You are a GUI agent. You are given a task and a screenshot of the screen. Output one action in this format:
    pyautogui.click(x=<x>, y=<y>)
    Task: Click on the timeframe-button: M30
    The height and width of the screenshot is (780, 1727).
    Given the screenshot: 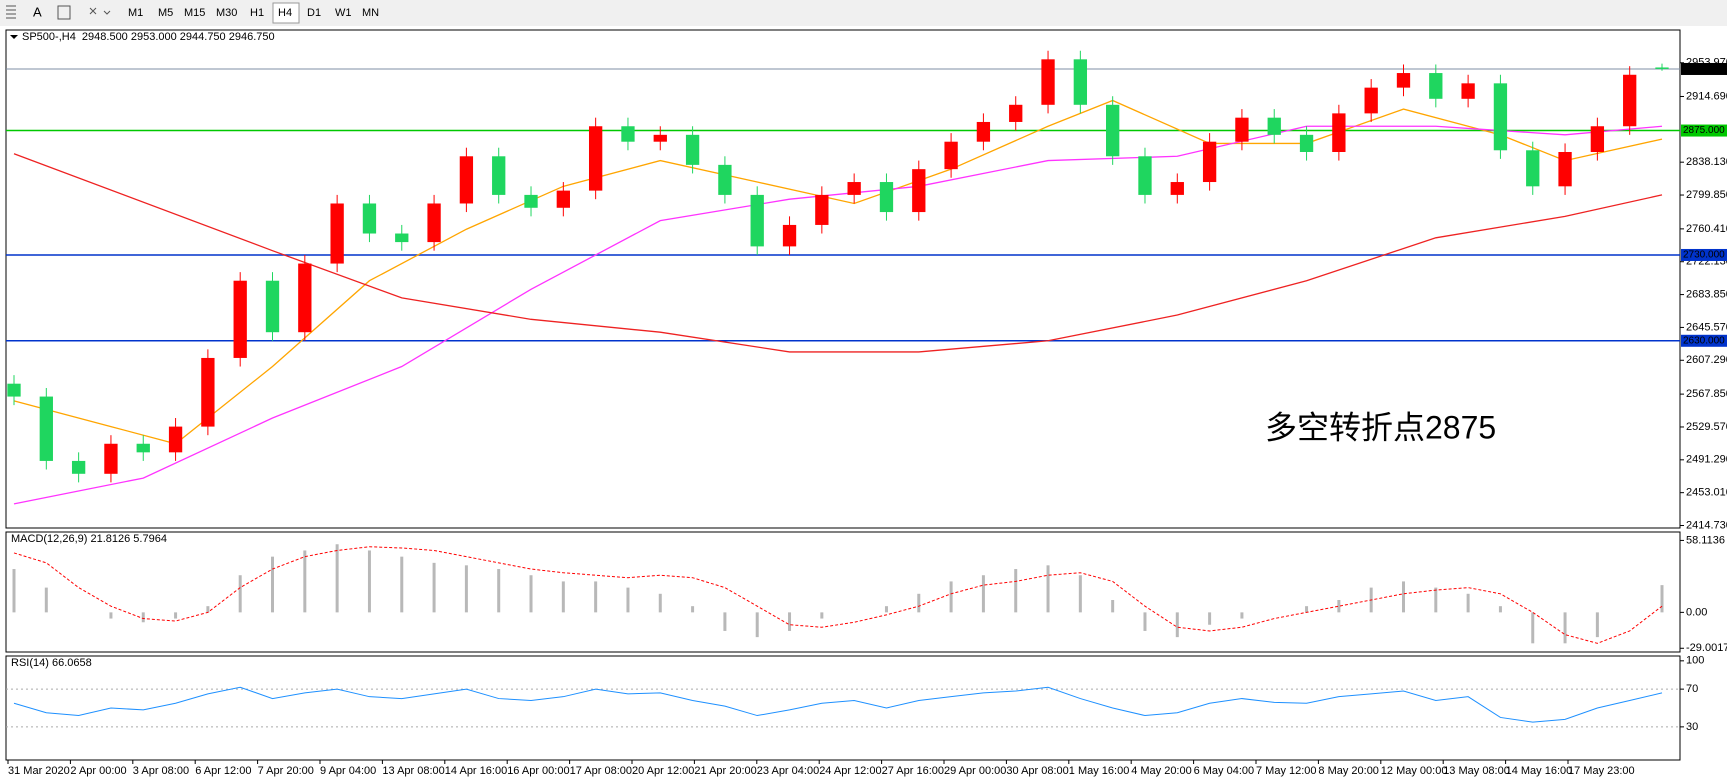 What is the action you would take?
    pyautogui.click(x=226, y=13)
    